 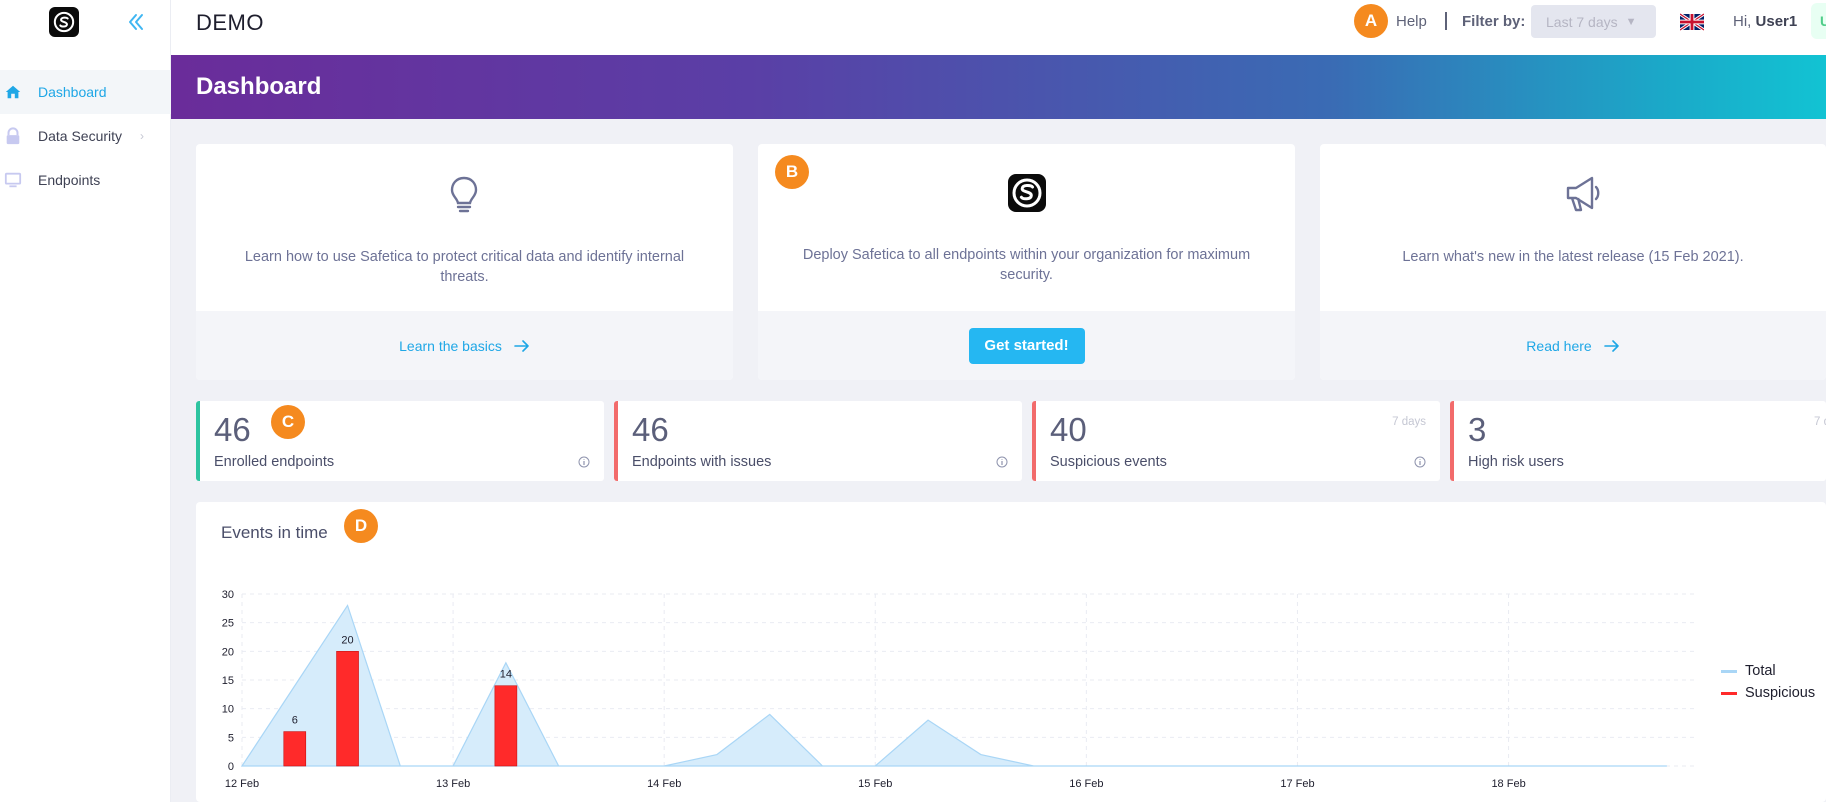 I want to click on annotation-marker-b: B, so click(x=792, y=172).